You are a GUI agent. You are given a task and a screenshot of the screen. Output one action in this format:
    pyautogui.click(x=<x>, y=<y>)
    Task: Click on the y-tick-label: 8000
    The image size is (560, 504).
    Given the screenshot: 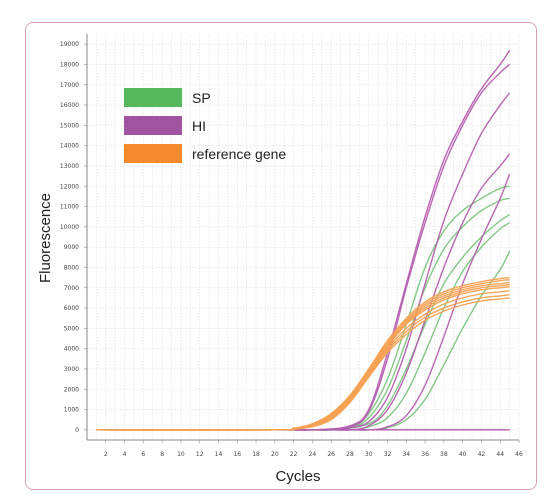 What is the action you would take?
    pyautogui.click(x=71, y=267)
    